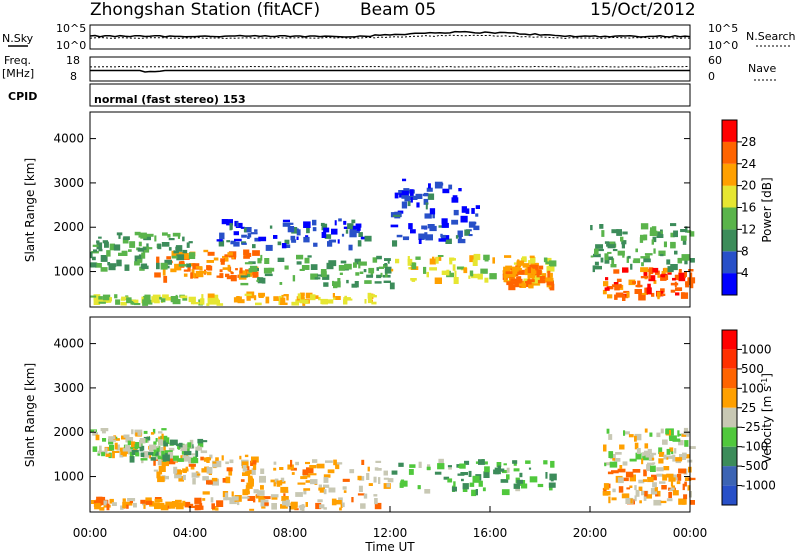 This screenshot has width=800, height=554. I want to click on velocity-ylabel: Slant Range [km], so click(30, 415).